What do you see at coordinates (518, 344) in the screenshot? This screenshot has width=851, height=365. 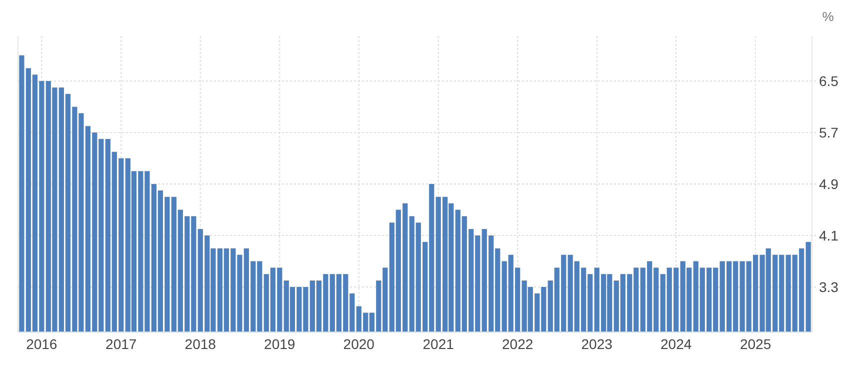 I see `x-tick-label: 2022` at bounding box center [518, 344].